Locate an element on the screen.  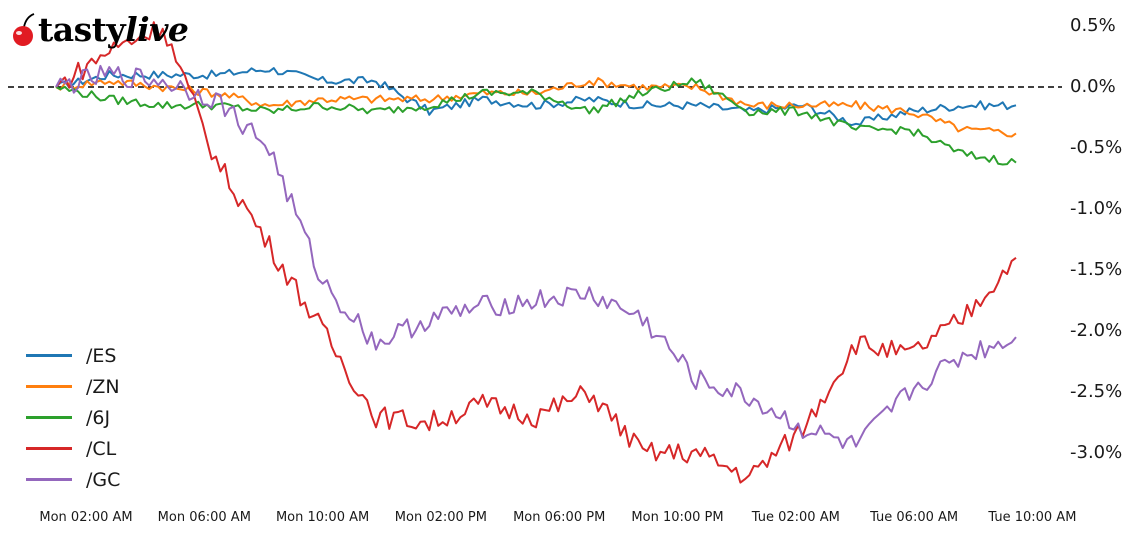
y-tick-label: -1.5% is located at coordinates (1096, 269).